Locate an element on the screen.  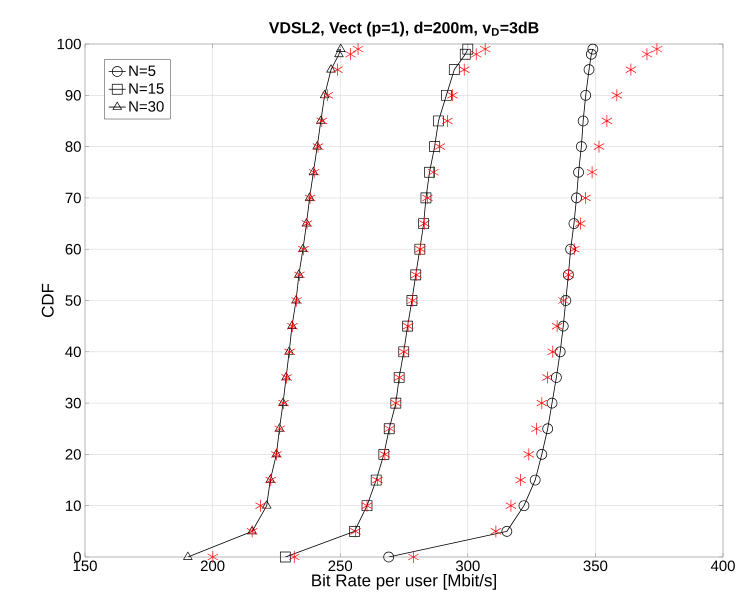
x-tick-label: 250 is located at coordinates (340, 566).